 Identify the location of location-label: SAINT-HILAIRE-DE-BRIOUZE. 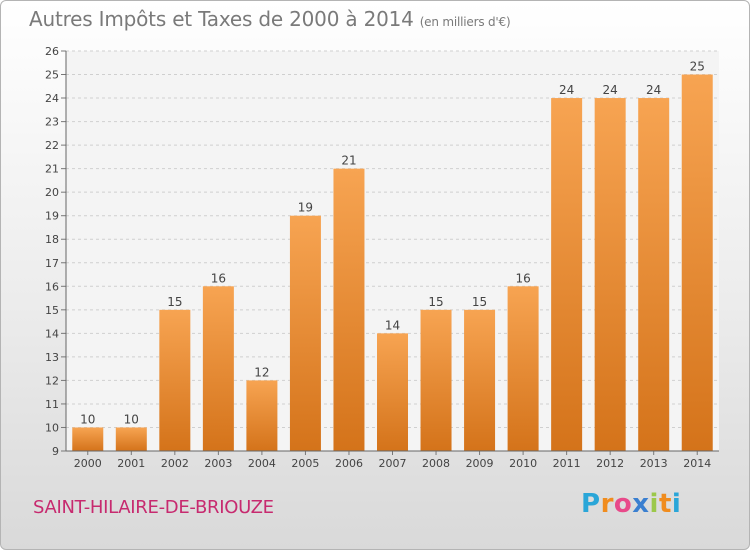
(153, 507).